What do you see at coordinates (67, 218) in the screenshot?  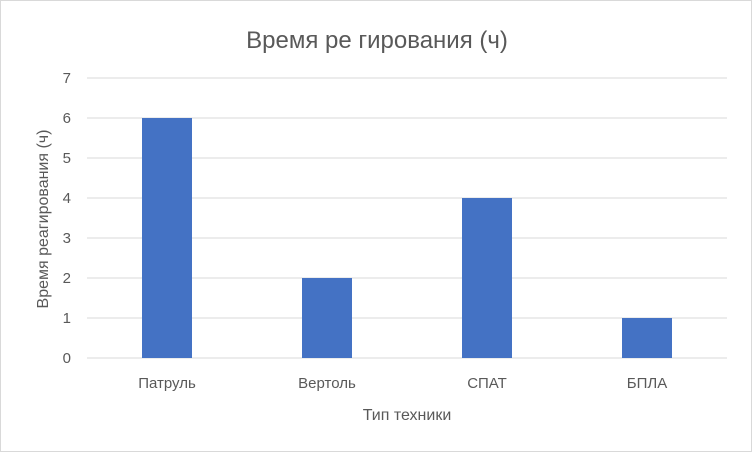 I see `y-axis-ticks: 0 1 2 3 4 5 6 7` at bounding box center [67, 218].